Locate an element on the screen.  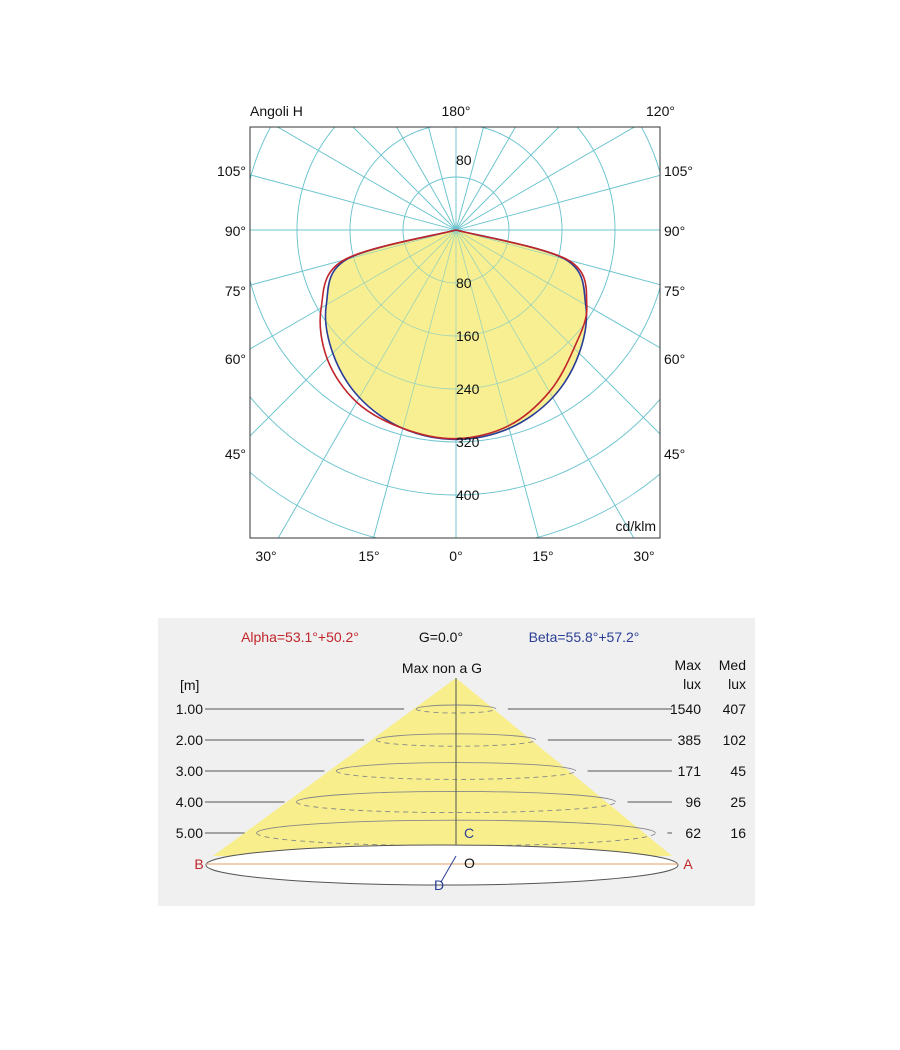
bottom-label-0: 0° is located at coordinates (455, 556).